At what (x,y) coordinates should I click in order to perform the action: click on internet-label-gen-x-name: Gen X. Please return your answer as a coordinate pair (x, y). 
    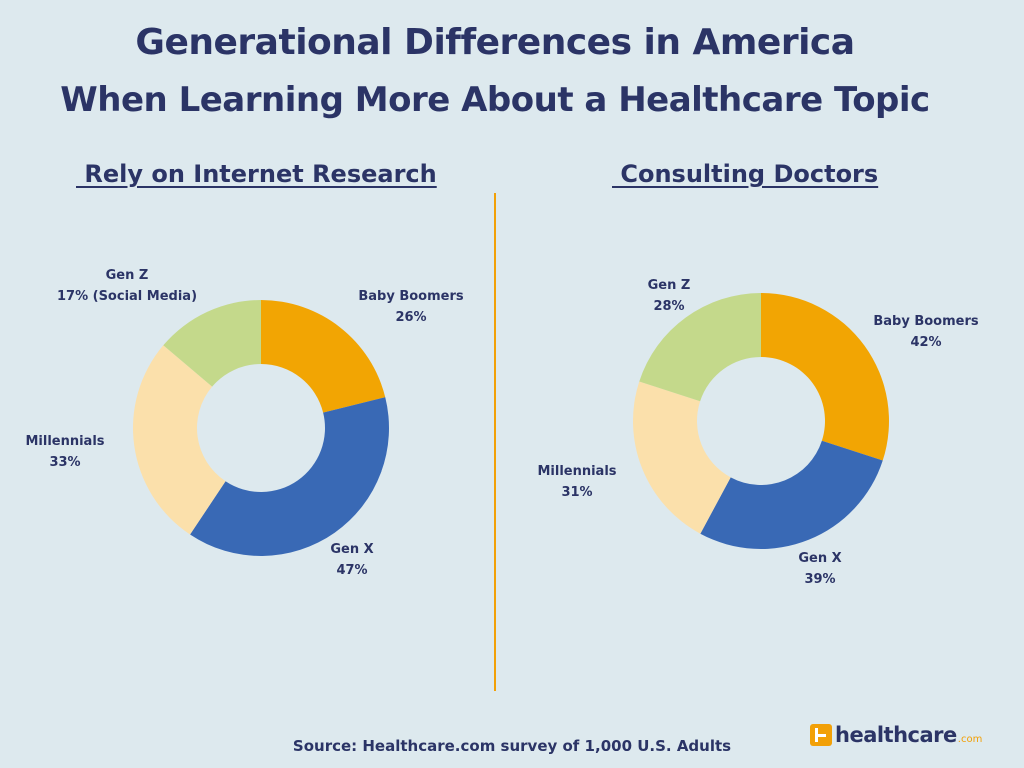
    Looking at the image, I should click on (351, 549).